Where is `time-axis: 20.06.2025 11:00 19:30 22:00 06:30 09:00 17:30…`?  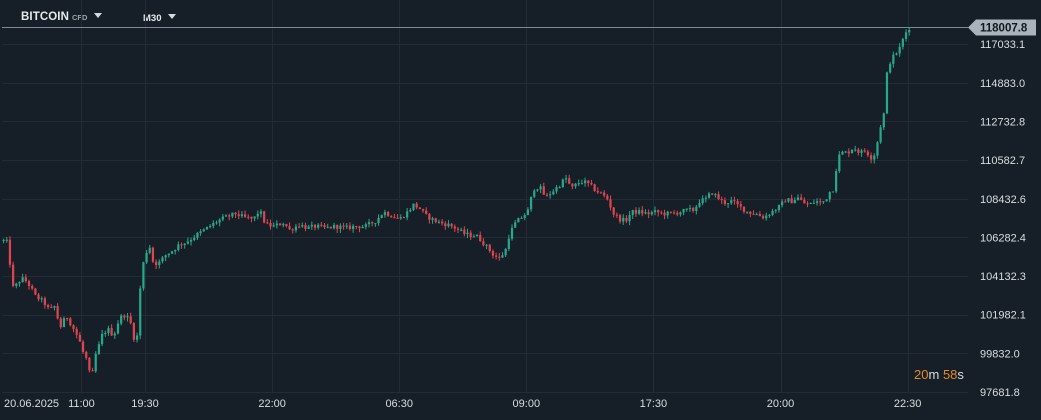
time-axis: 20.06.2025 11:00 19:30 22:00 06:30 09:00 17:30… is located at coordinates (462, 404).